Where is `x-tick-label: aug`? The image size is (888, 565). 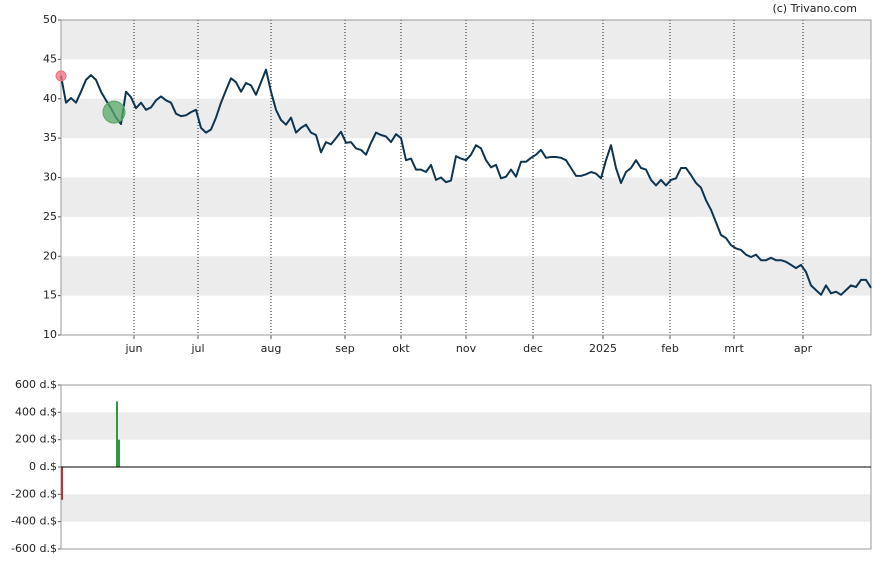
x-tick-label: aug is located at coordinates (271, 348).